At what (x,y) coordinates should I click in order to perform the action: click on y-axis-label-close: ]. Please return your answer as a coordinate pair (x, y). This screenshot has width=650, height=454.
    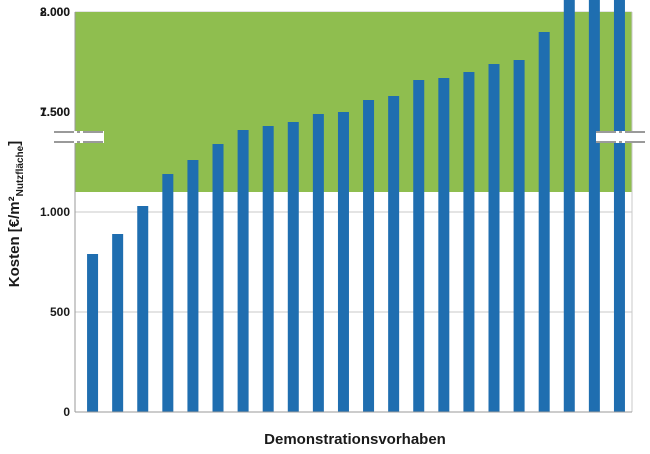
    Looking at the image, I should click on (14, 143).